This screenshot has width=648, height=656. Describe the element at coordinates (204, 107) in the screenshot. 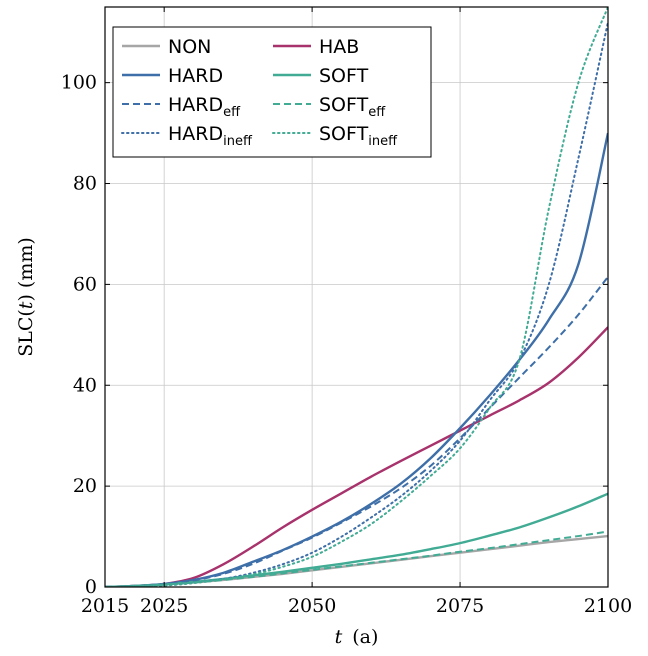

I see `legend-label: HARDeff` at that location.